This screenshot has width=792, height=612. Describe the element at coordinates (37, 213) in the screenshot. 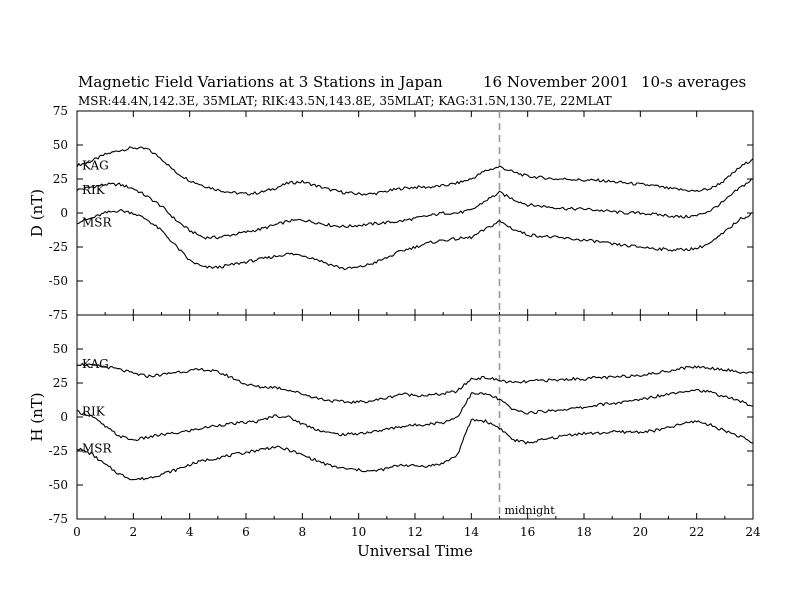

I see `y-axis-label: D (nT)` at that location.